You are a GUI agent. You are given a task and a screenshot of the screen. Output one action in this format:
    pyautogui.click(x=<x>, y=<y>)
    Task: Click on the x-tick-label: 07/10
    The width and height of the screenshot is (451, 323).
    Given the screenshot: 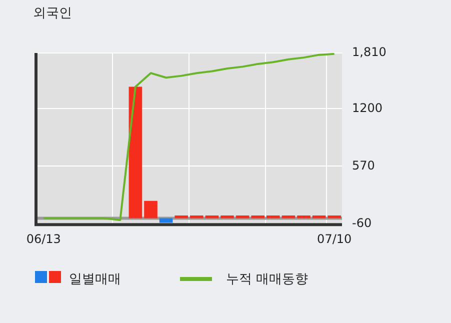 What is the action you would take?
    pyautogui.click(x=334, y=239)
    